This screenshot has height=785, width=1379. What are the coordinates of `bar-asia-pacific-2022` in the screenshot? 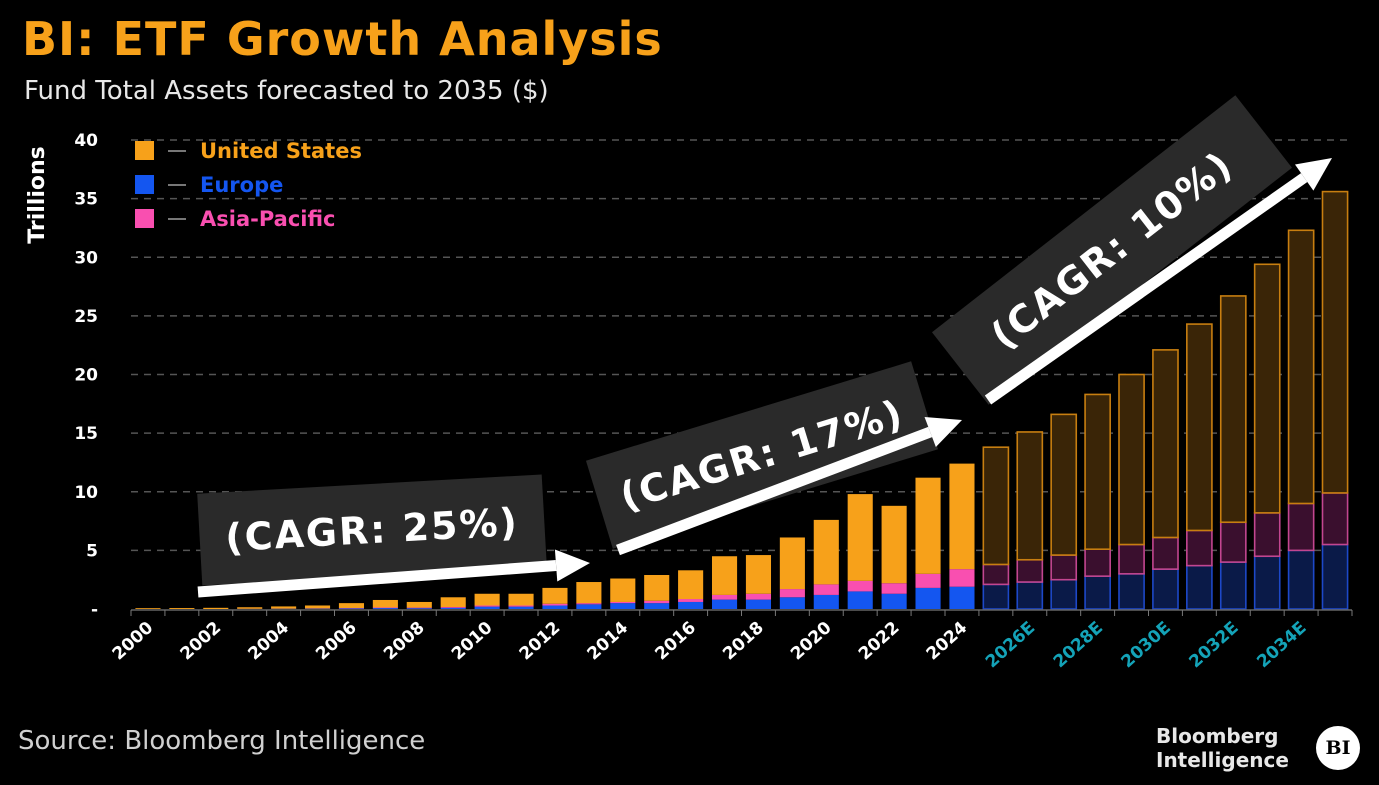 It's located at (894, 588).